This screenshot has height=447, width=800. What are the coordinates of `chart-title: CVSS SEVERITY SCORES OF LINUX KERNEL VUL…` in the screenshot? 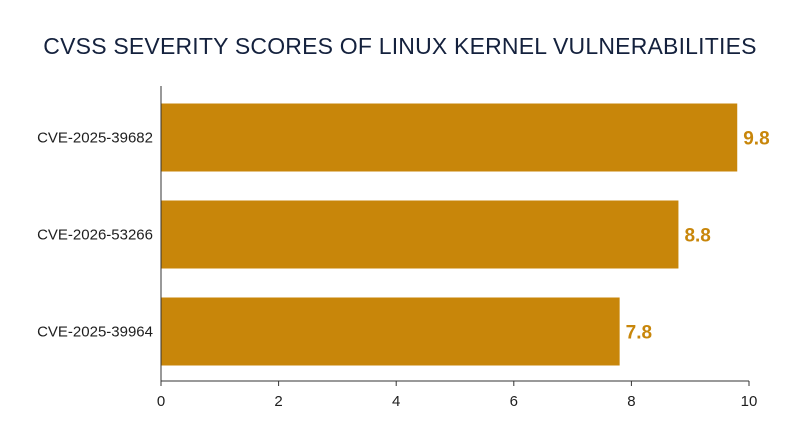 It's located at (400, 46).